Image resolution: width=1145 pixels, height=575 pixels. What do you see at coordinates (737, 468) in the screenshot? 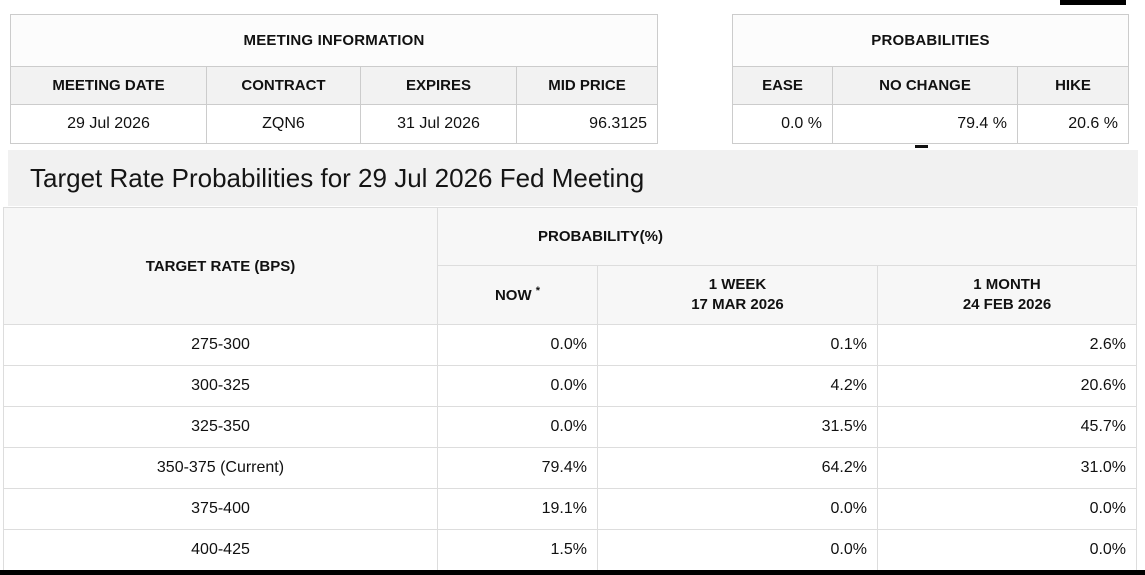
I see `one-week-cell: 64.2%` at bounding box center [737, 468].